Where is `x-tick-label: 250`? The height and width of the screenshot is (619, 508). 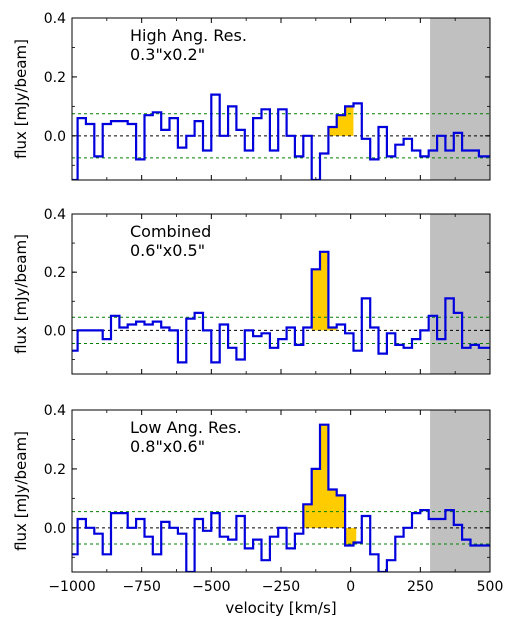
x-tick-label: 250 is located at coordinates (420, 587).